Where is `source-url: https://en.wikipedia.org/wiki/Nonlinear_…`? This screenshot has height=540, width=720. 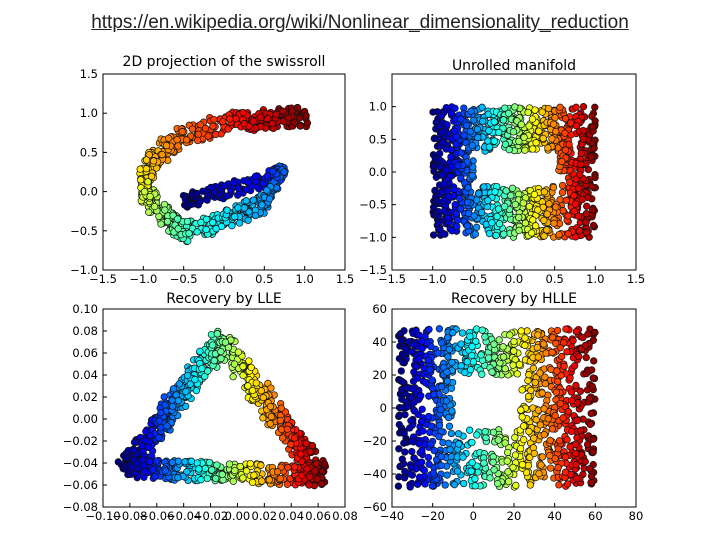 source-url: https://en.wikipedia.org/wiki/Nonlinear_… is located at coordinates (360, 22).